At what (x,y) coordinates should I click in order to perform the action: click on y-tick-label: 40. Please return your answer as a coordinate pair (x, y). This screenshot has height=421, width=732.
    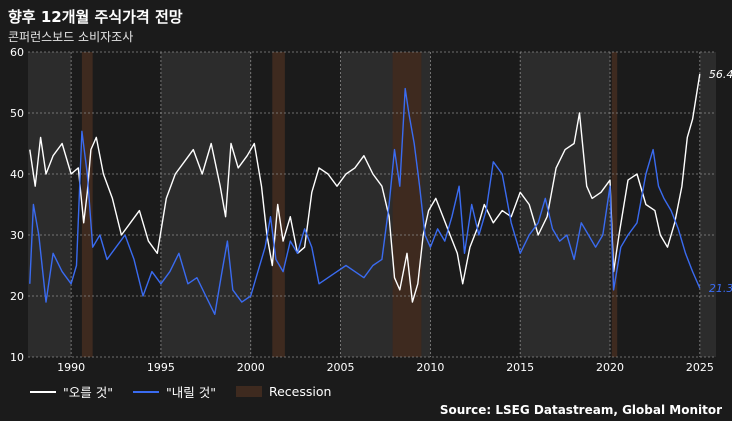
    Looking at the image, I should click on (17, 174).